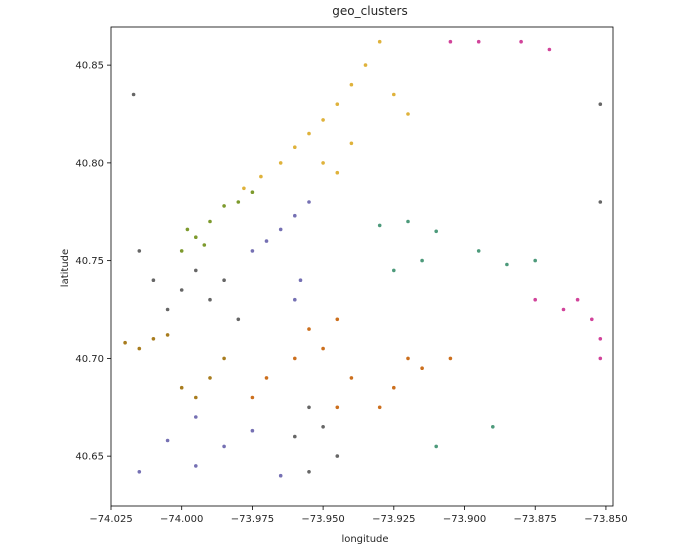  What do you see at coordinates (89, 359) in the screenshot?
I see `y-tick-label: 40.70` at bounding box center [89, 359].